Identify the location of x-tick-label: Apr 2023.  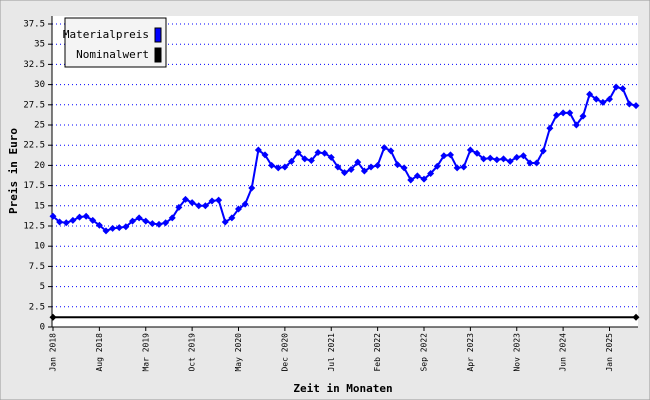
(470, 352).